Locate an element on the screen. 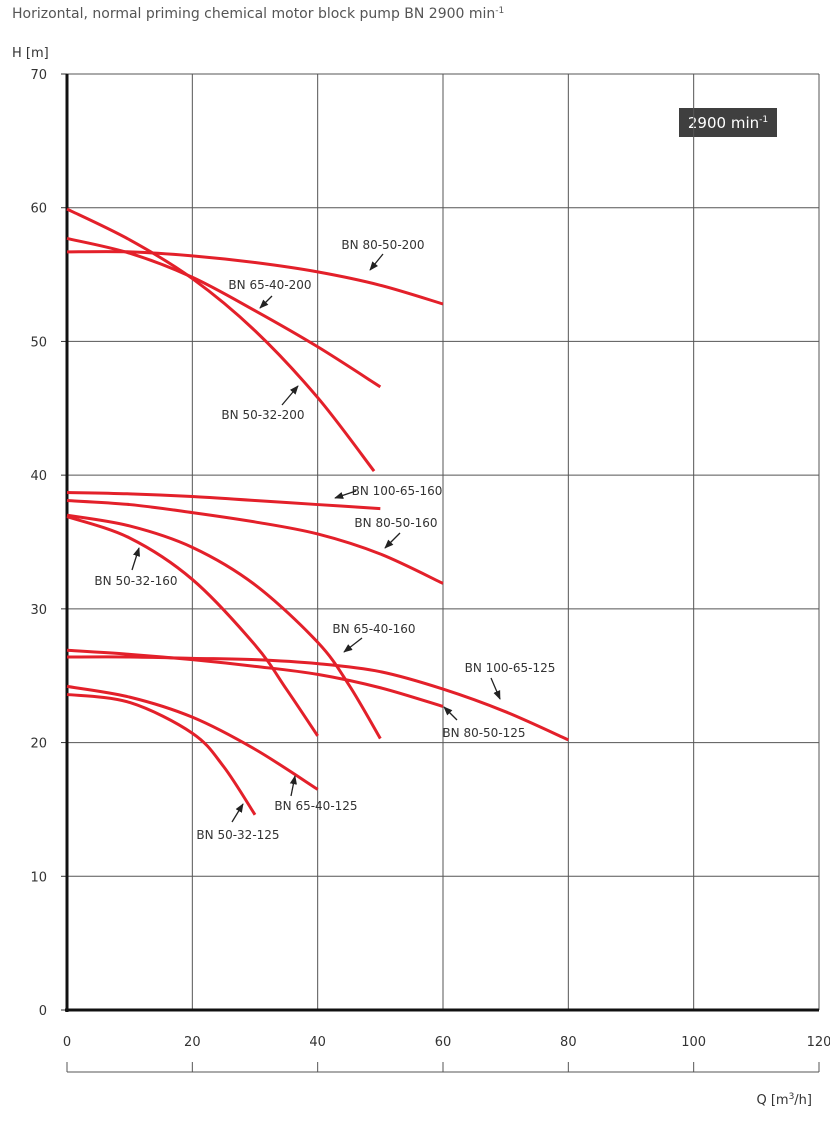 The image size is (830, 1121). x-tick-label: 60 is located at coordinates (443, 1042).